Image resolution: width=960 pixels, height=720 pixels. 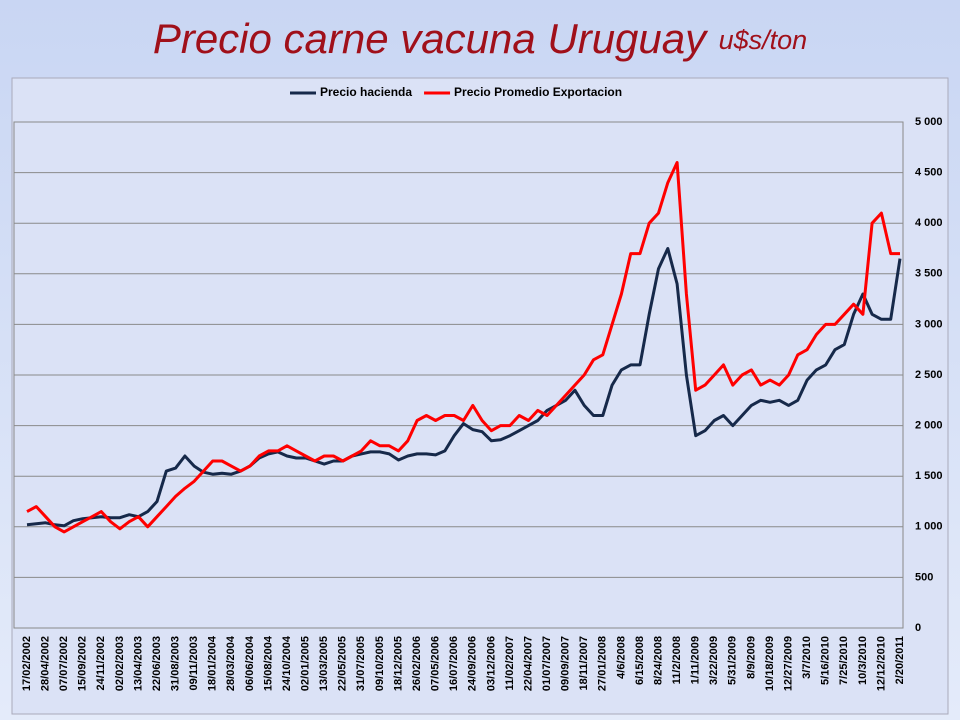 What do you see at coordinates (101, 663) in the screenshot?
I see `x-tick-label: 24/11/2002` at bounding box center [101, 663].